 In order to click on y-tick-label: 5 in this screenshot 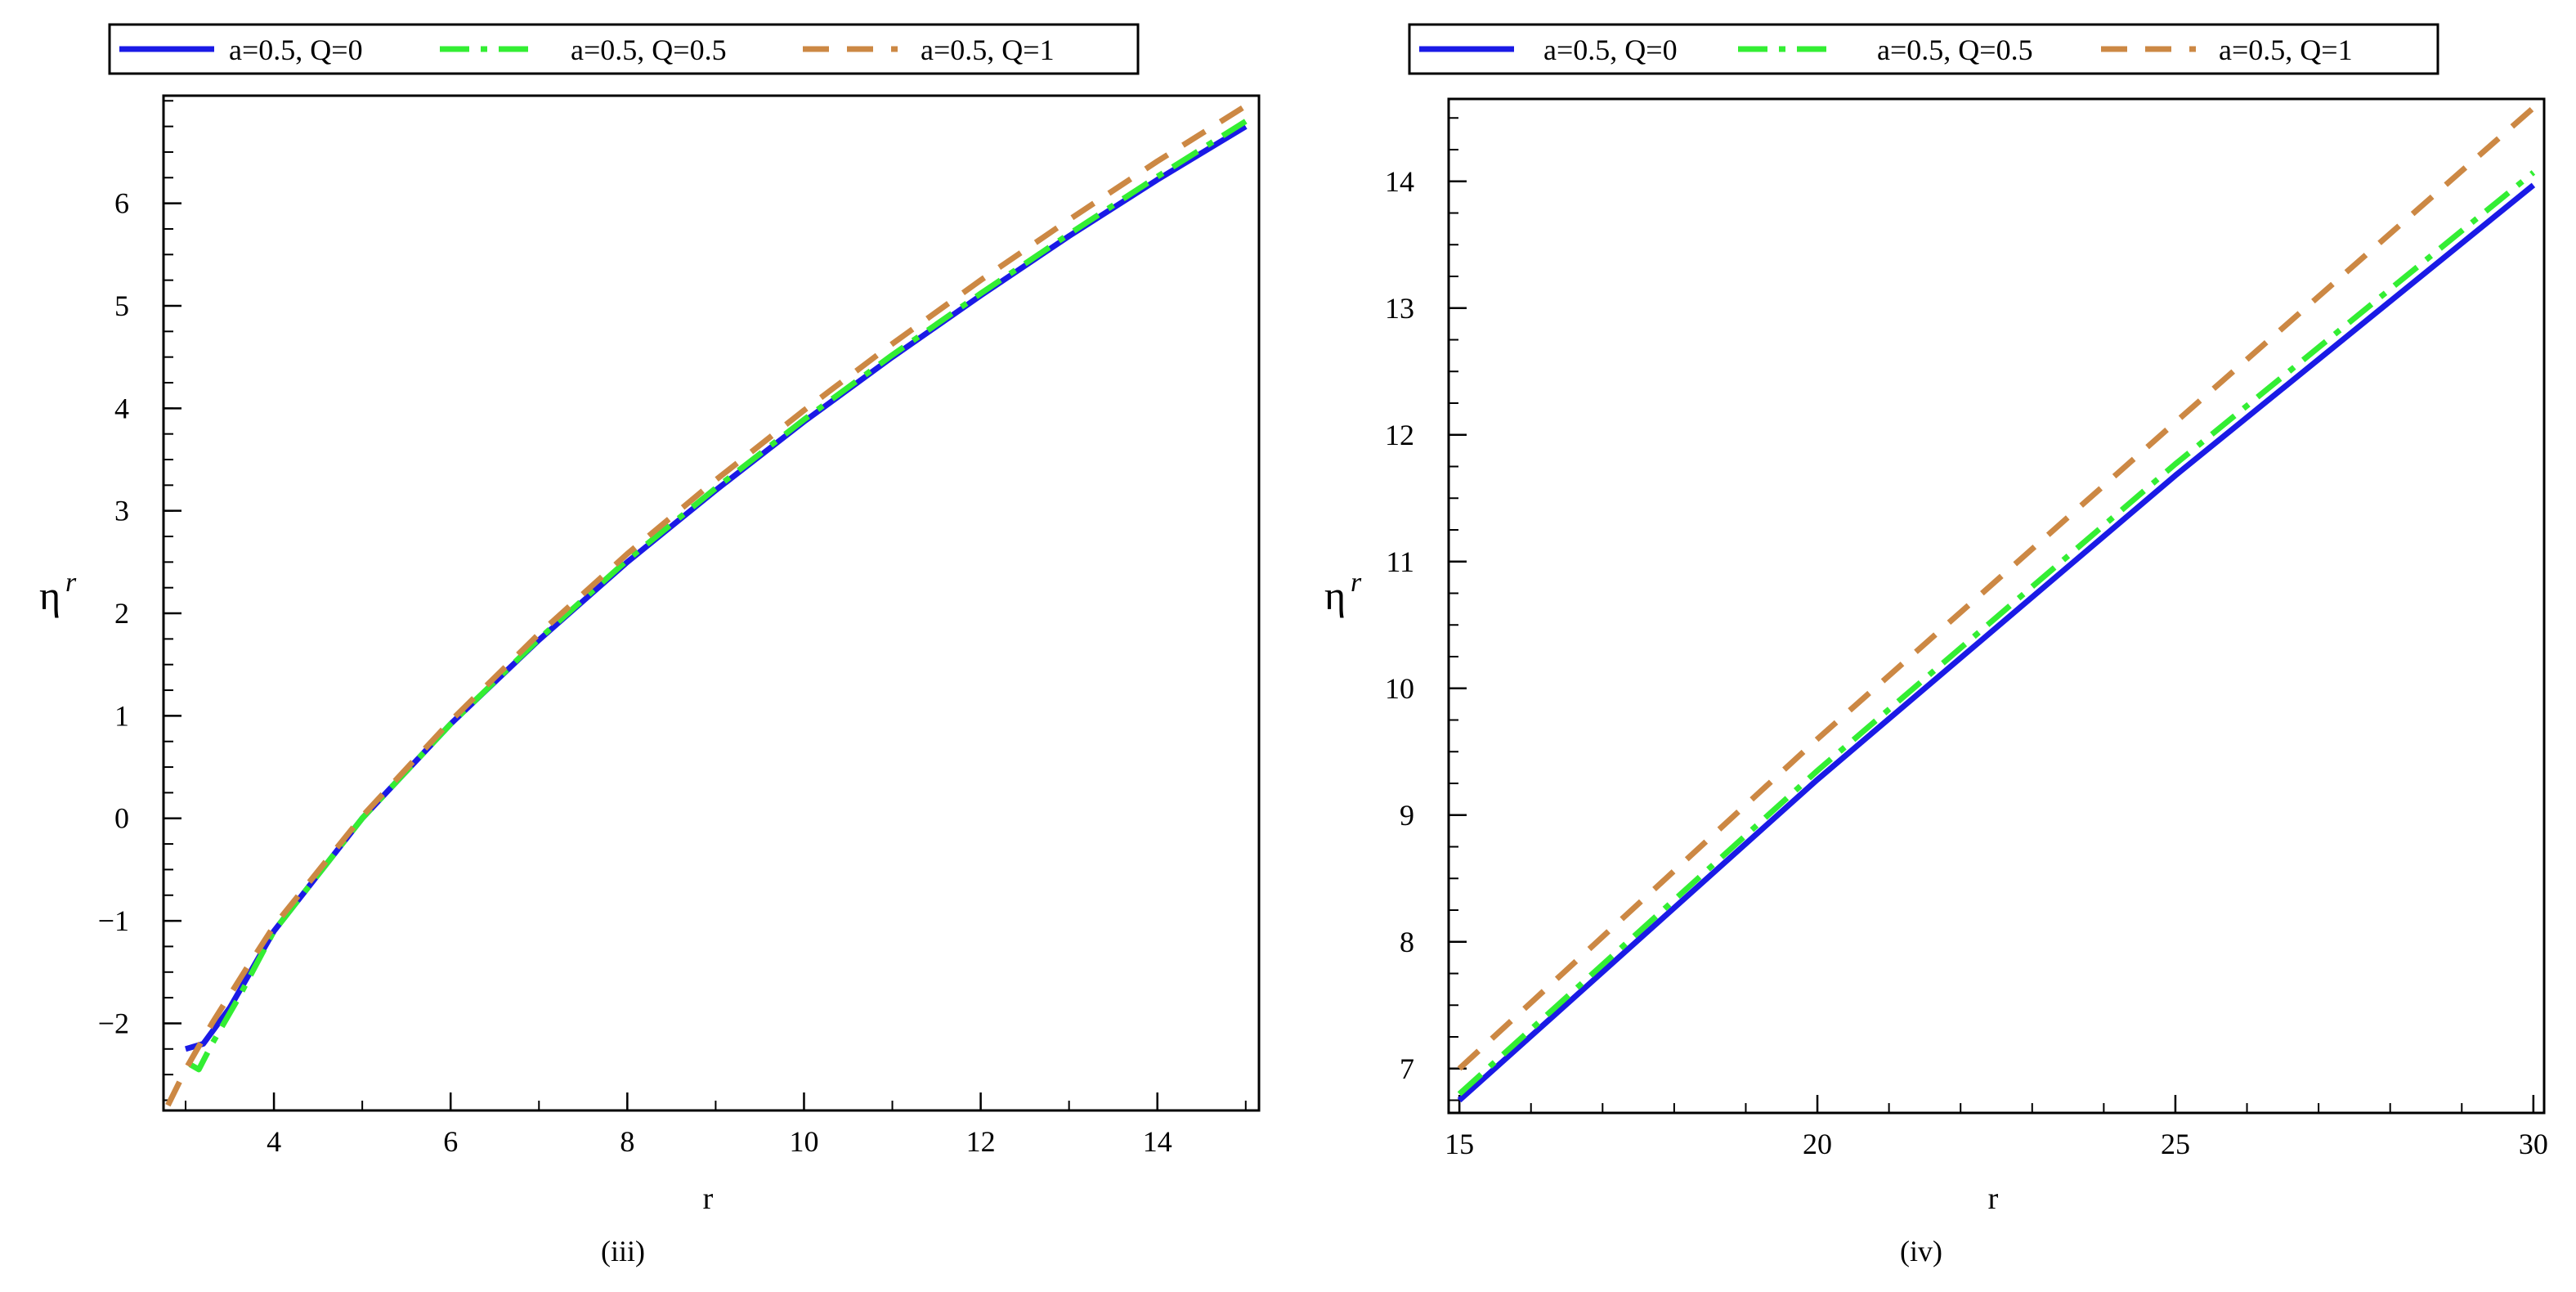, I will do `click(121, 305)`.